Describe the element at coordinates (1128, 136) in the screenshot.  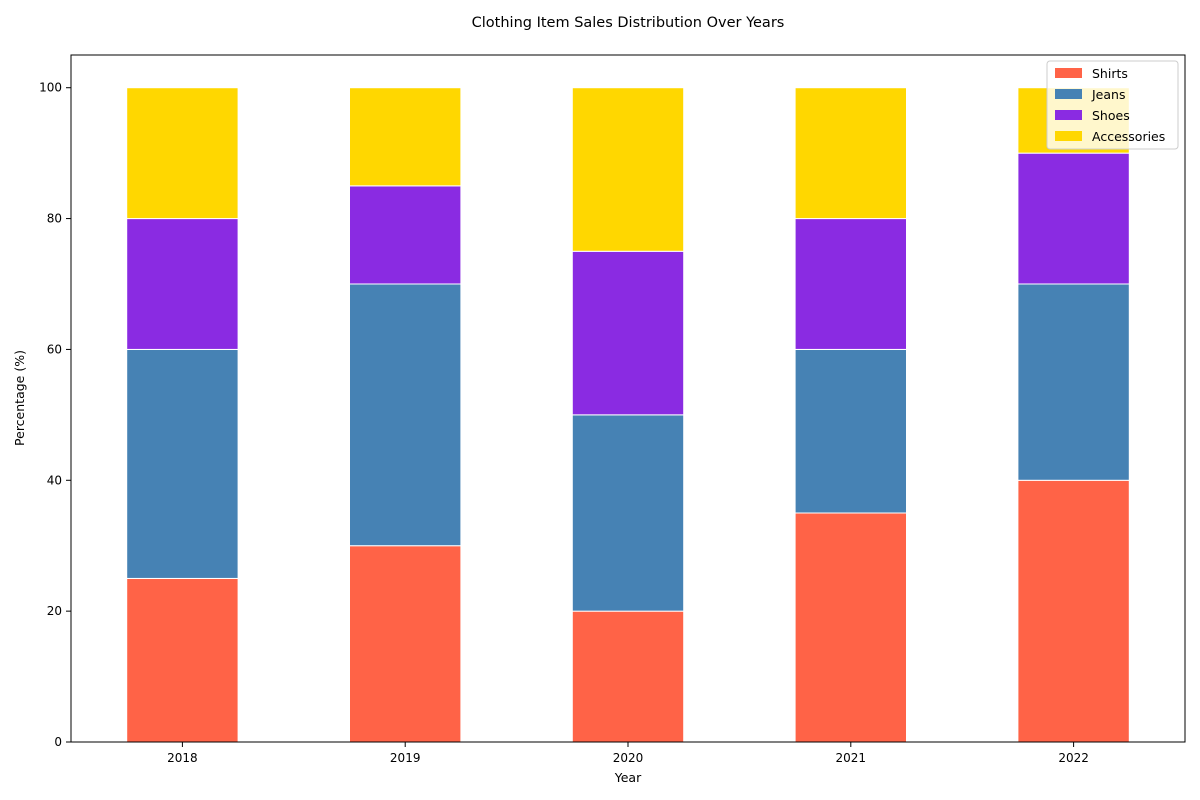
I see `legend-label-accessories: Accessories` at that location.